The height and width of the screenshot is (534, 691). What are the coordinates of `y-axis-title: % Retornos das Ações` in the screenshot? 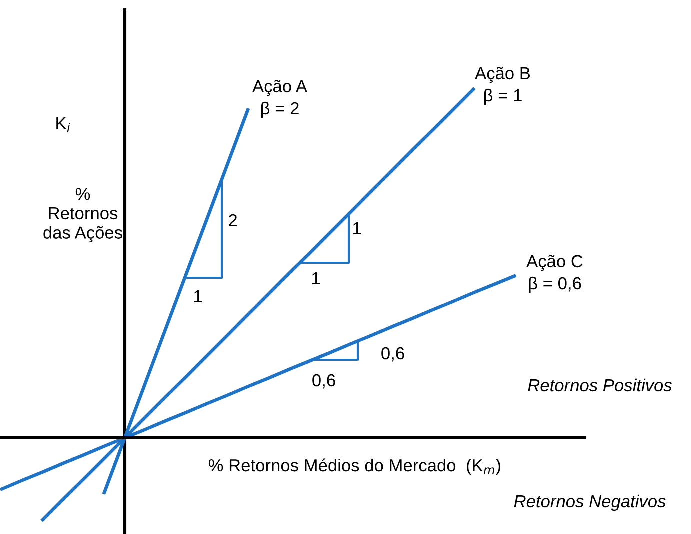 It's located at (83, 215).